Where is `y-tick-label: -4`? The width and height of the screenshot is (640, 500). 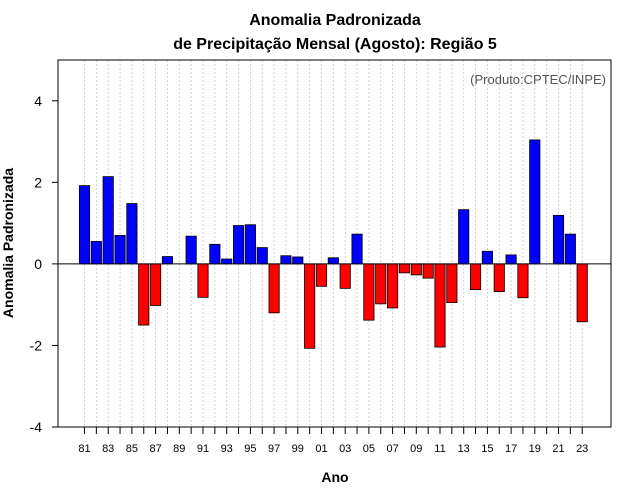 y-tick-label: -4 is located at coordinates (36, 427).